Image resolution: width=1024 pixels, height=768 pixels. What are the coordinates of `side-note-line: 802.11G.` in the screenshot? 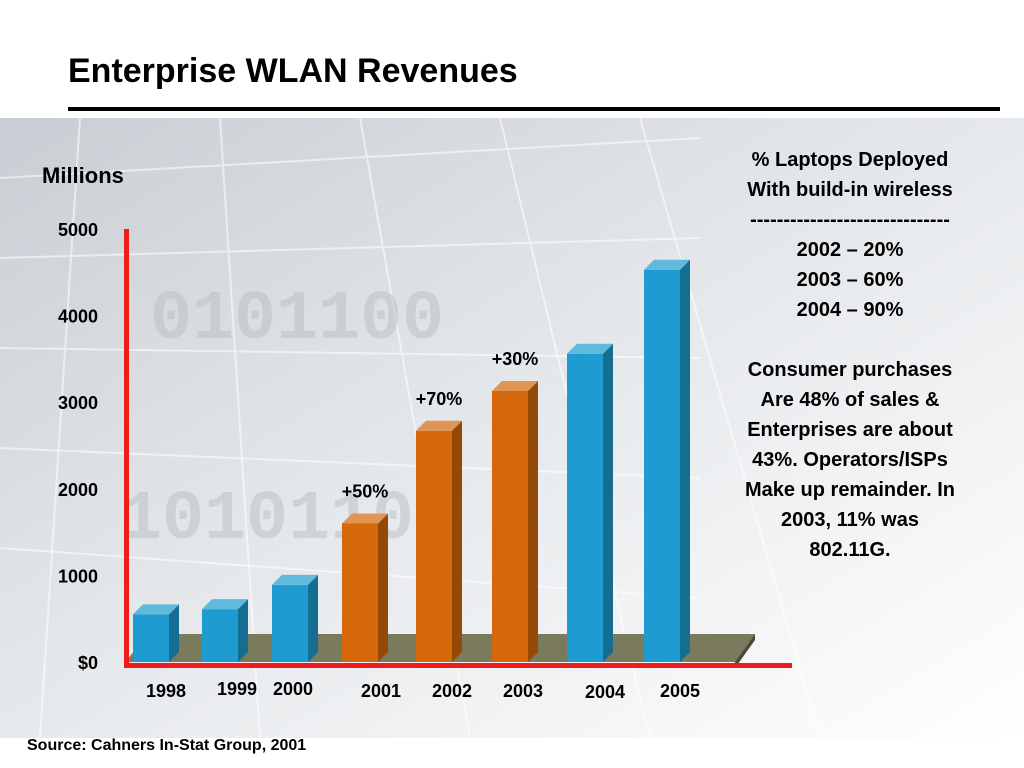 It's located at (850, 550).